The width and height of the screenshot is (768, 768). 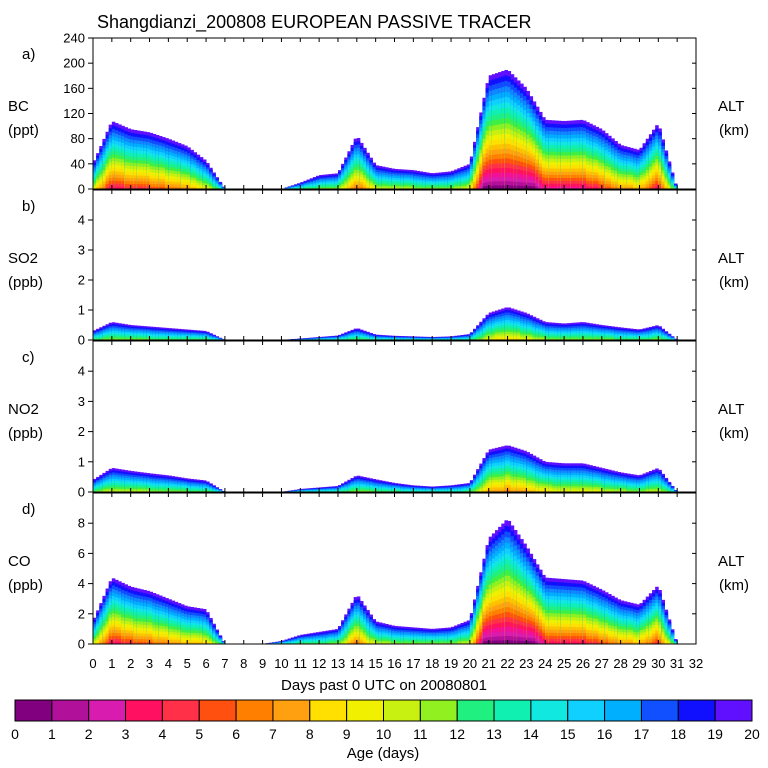 What do you see at coordinates (385, 469) in the screenshot?
I see `panel-data-no2` at bounding box center [385, 469].